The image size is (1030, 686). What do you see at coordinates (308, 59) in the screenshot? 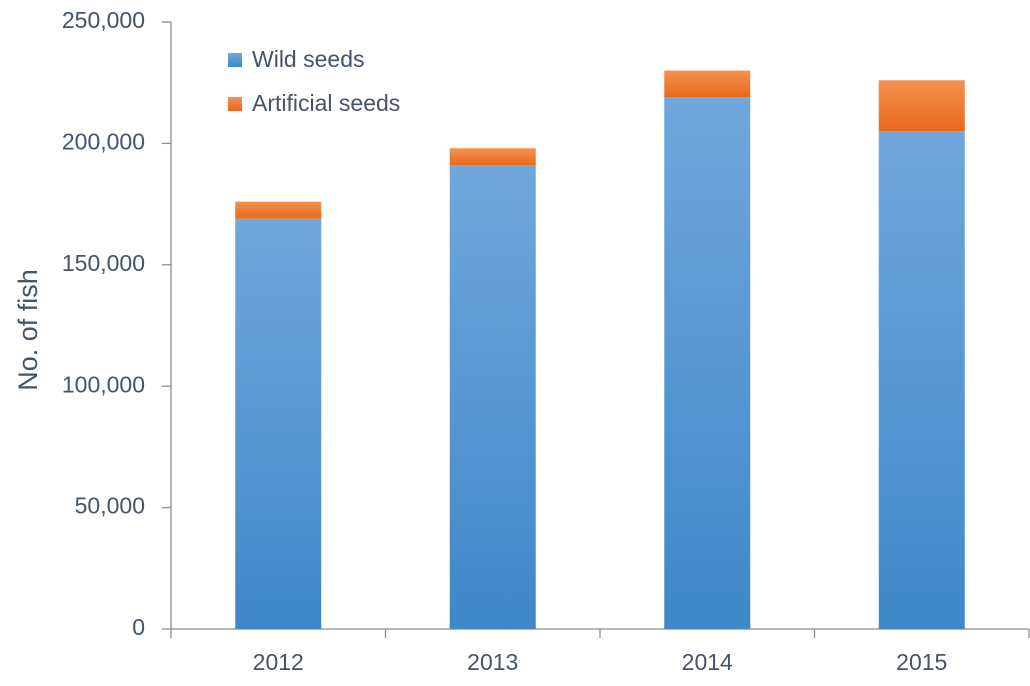
I see `legend-label: Wild seeds` at bounding box center [308, 59].